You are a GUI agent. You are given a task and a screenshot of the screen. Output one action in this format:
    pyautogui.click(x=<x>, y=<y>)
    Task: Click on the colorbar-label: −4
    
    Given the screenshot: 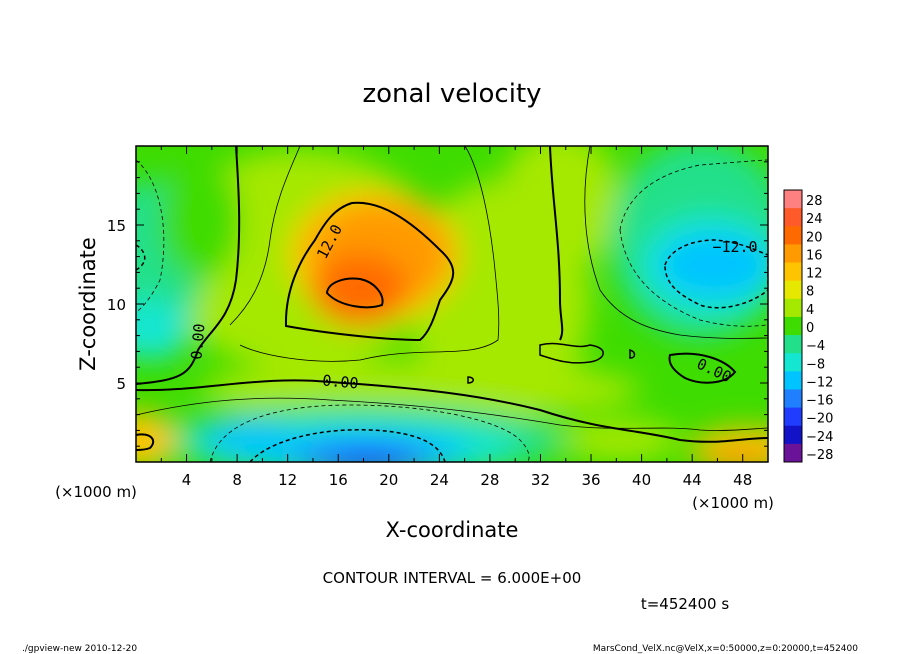 What is the action you would take?
    pyautogui.click(x=815, y=346)
    